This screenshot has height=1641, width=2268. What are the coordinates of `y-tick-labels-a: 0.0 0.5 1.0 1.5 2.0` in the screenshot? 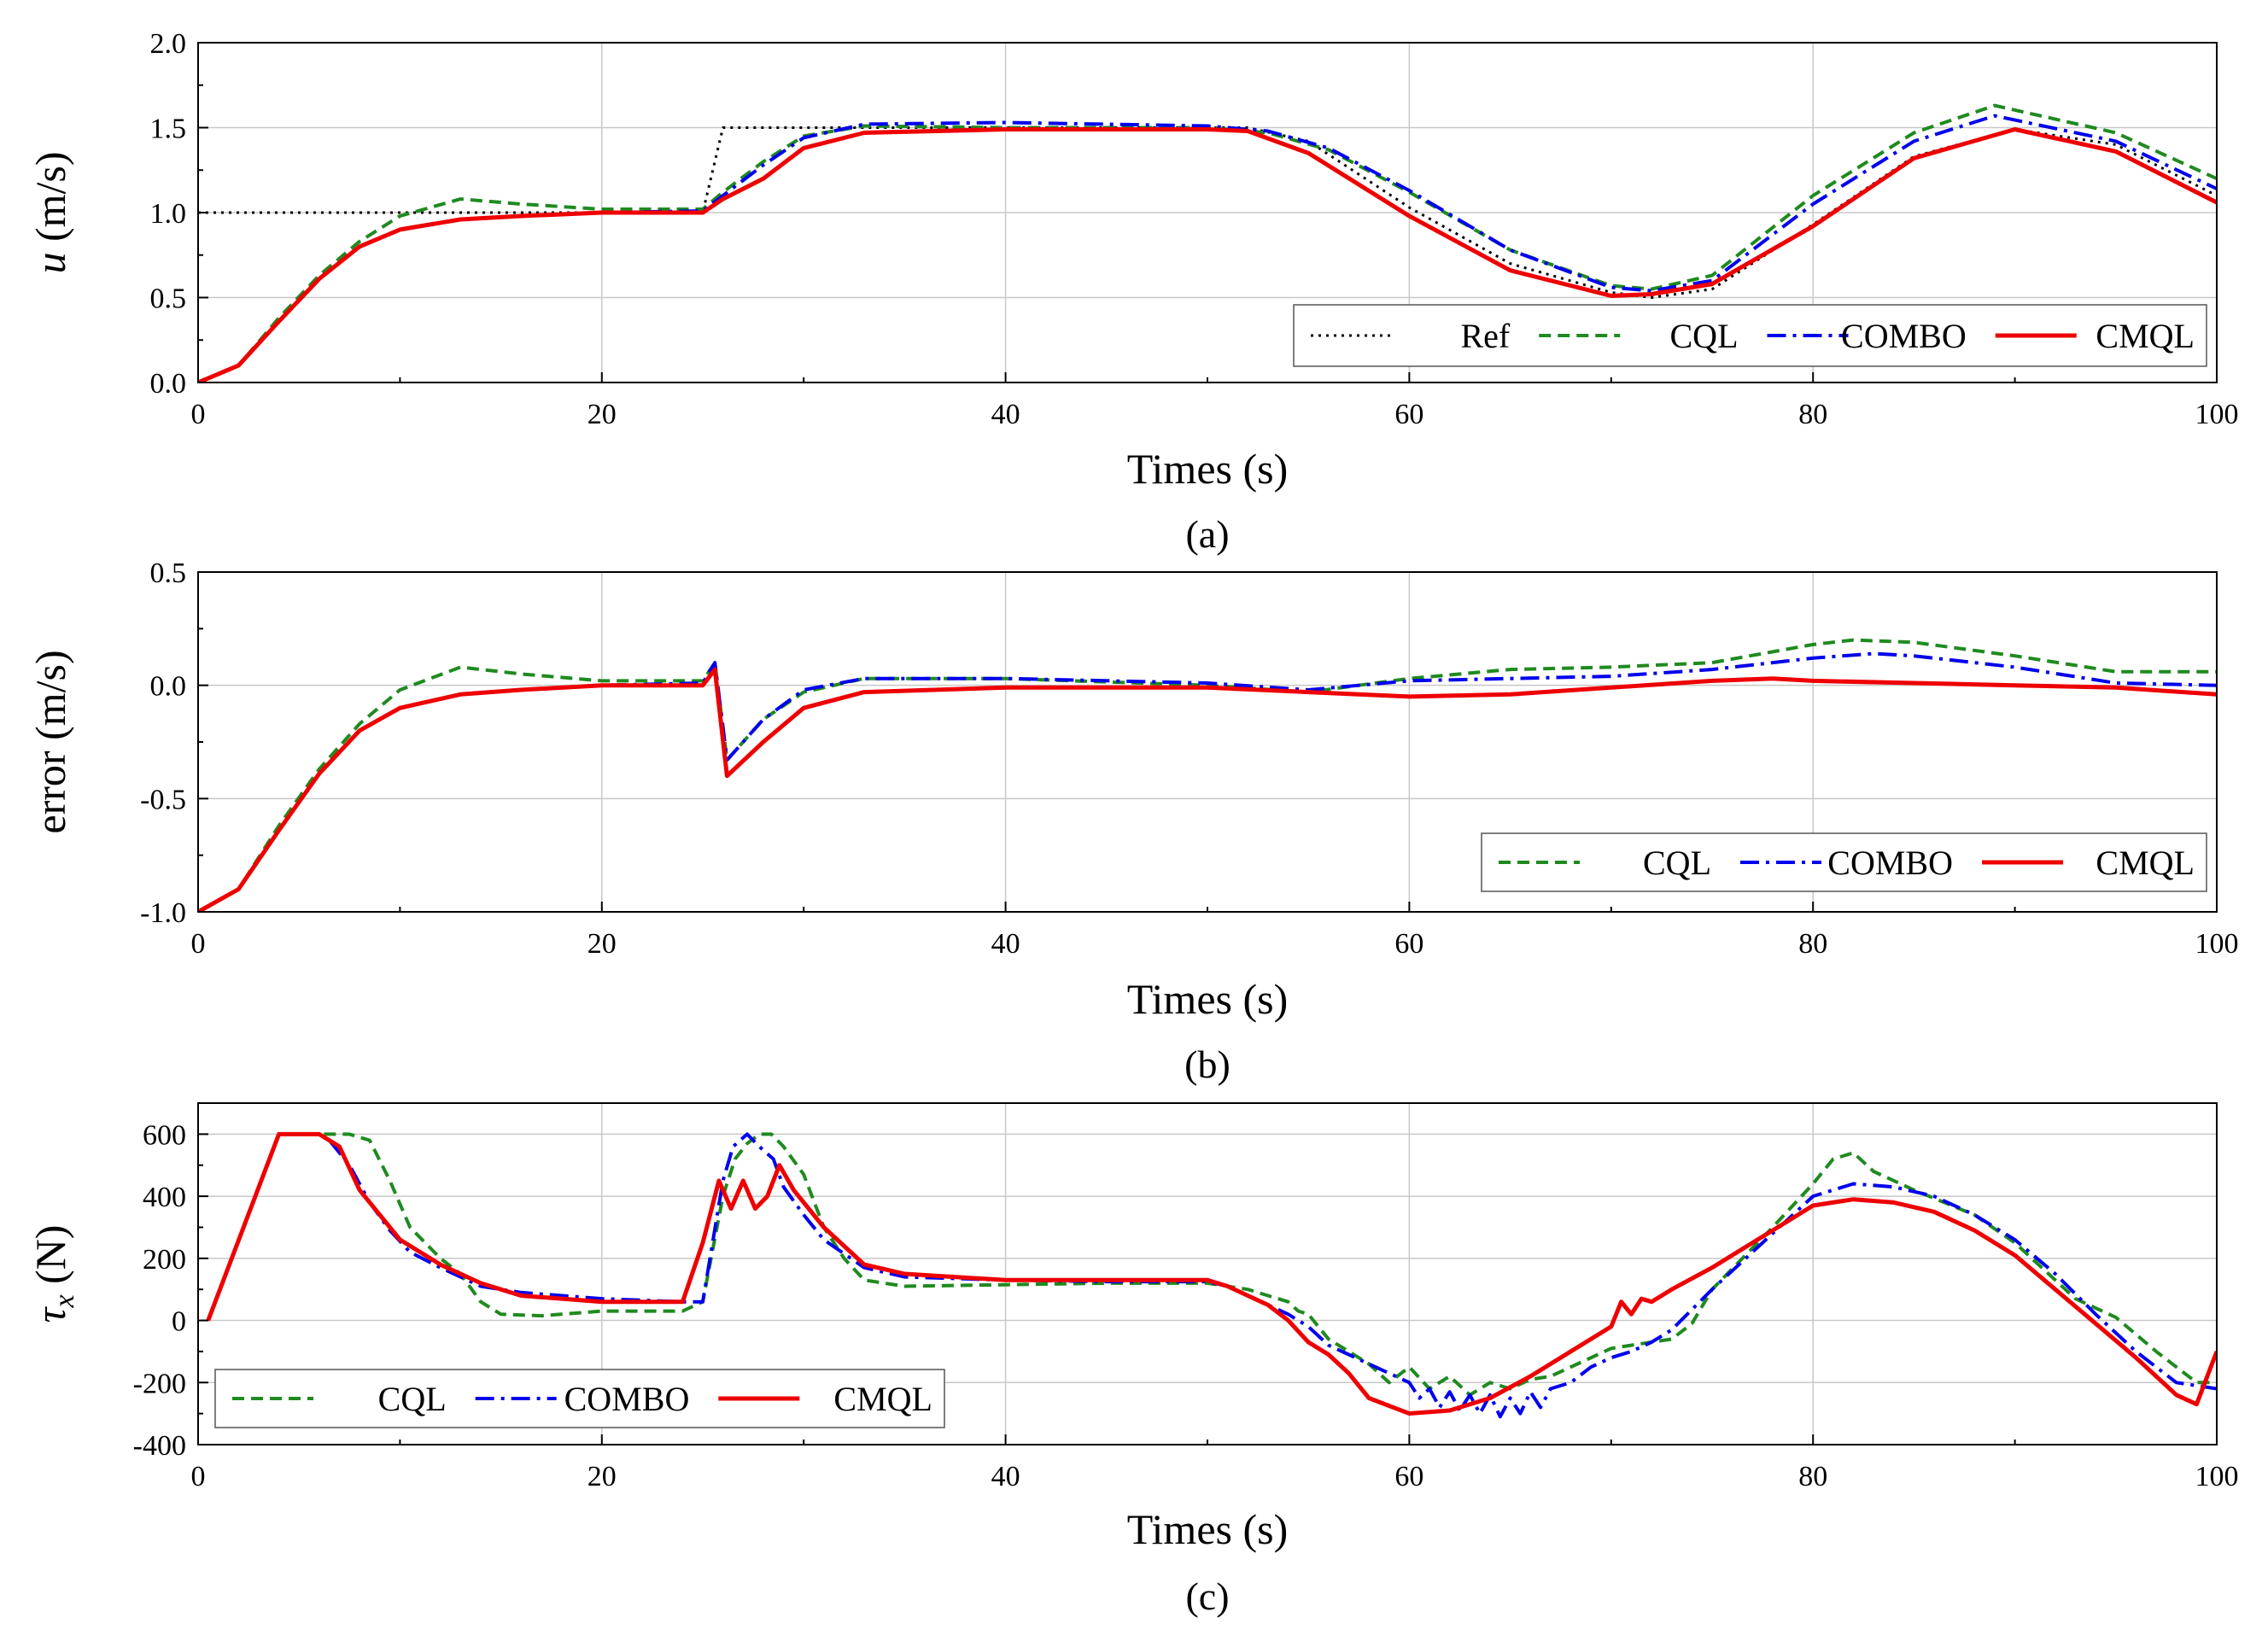 It's located at (168, 214).